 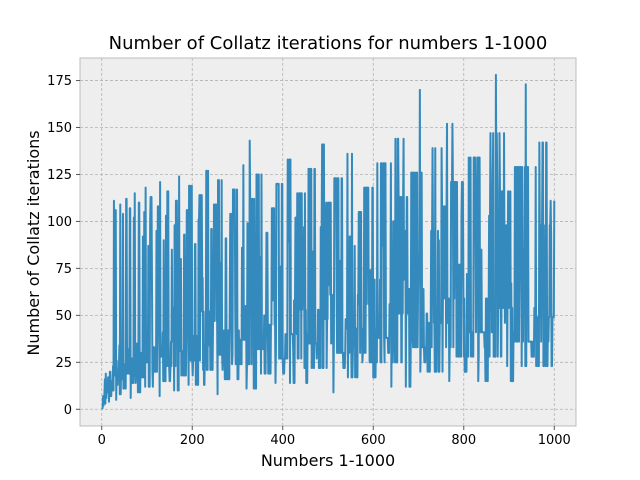 What do you see at coordinates (192, 440) in the screenshot?
I see `x-tick-label: 200` at bounding box center [192, 440].